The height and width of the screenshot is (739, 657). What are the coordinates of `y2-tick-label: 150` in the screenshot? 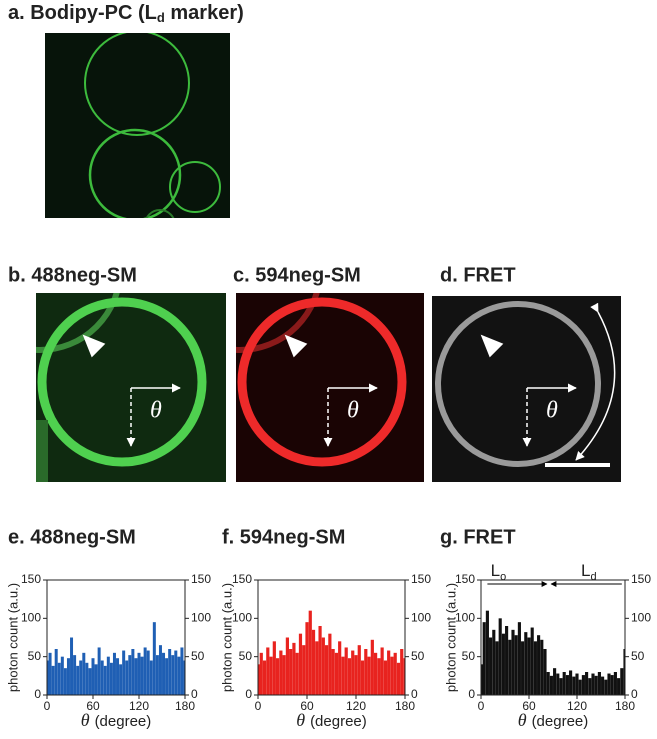 It's located at (641, 579).